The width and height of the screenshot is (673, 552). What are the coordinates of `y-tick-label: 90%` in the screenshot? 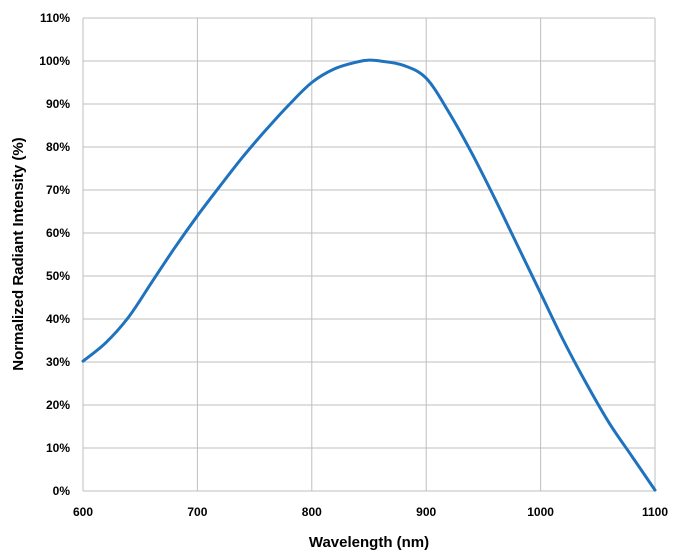 It's located at (58, 104).